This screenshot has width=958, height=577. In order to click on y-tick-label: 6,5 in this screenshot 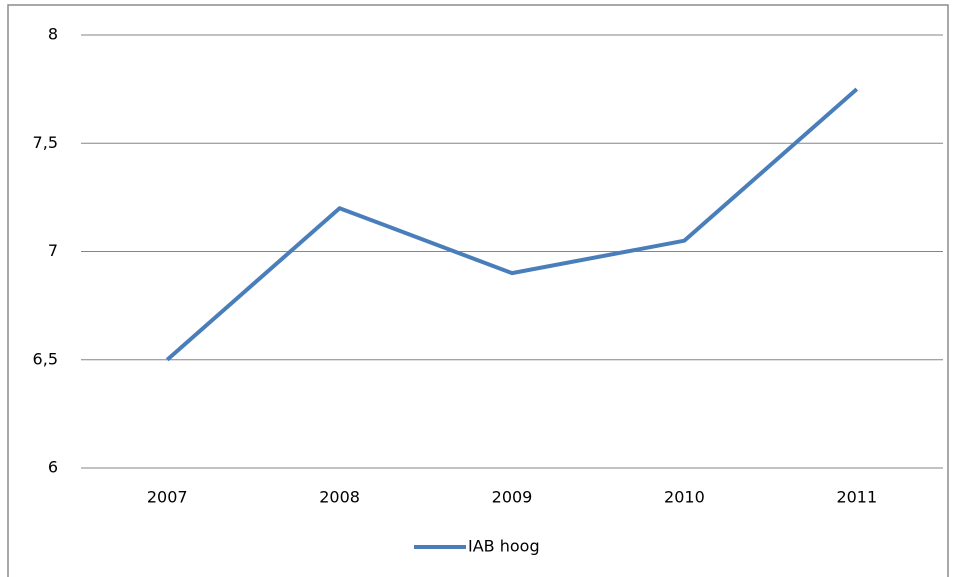, I will do `click(45, 358)`.